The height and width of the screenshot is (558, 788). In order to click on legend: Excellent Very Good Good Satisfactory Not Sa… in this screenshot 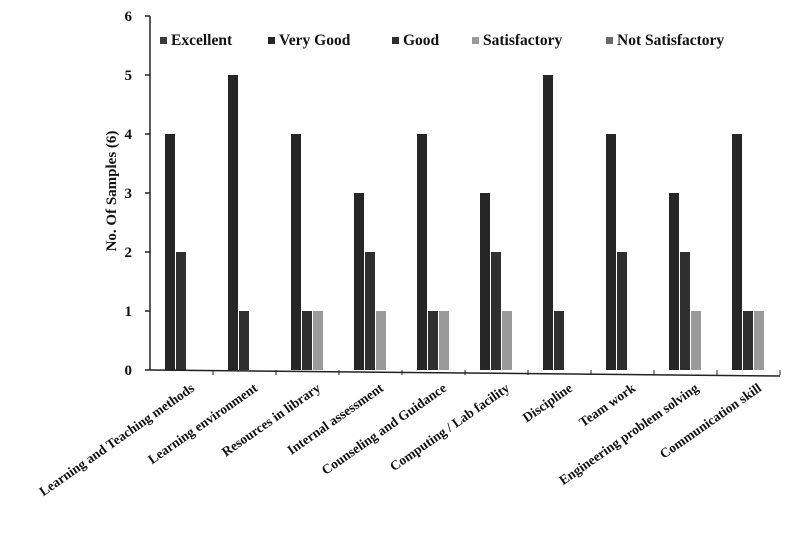, I will do `click(442, 40)`.